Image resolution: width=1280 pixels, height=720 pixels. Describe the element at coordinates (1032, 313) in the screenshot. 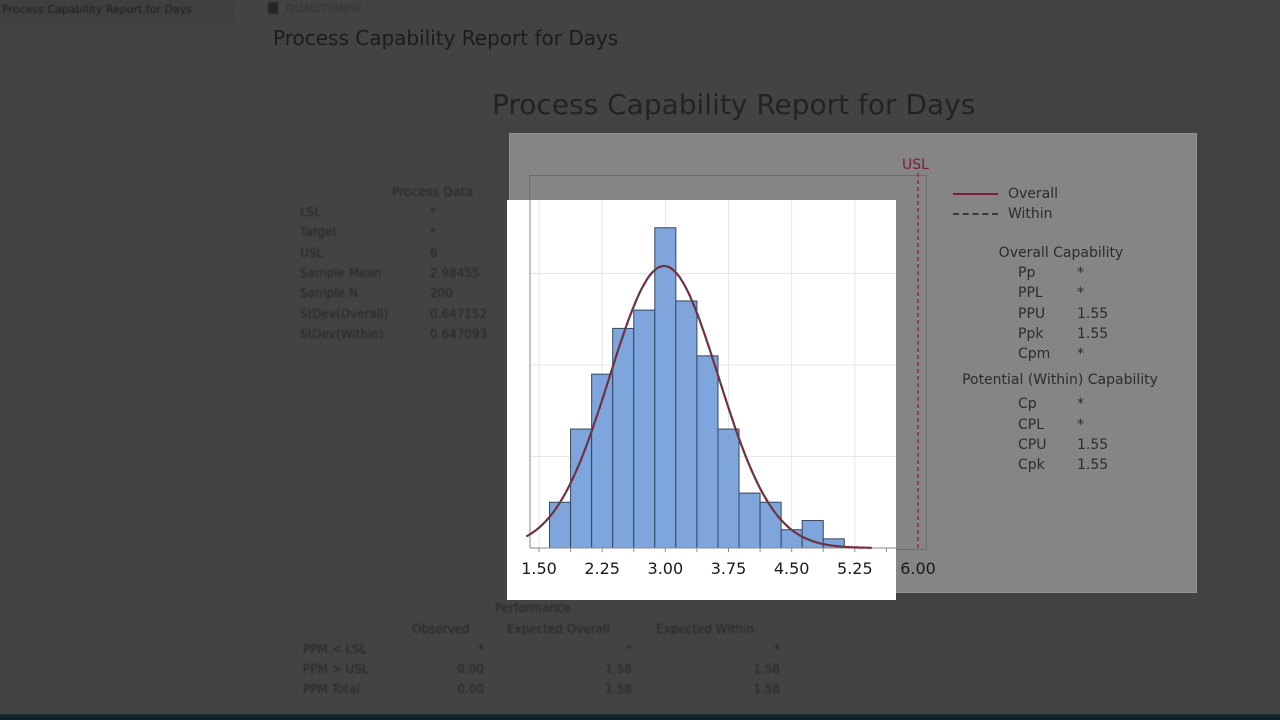

I see `stat-label: PPU` at that location.